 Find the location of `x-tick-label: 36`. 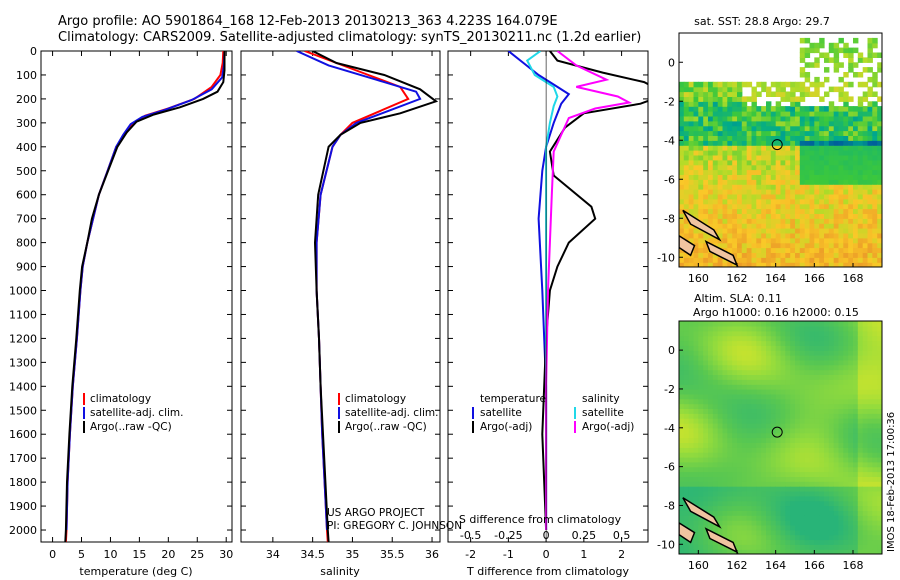

x-tick-label: 36 is located at coordinates (432, 554).